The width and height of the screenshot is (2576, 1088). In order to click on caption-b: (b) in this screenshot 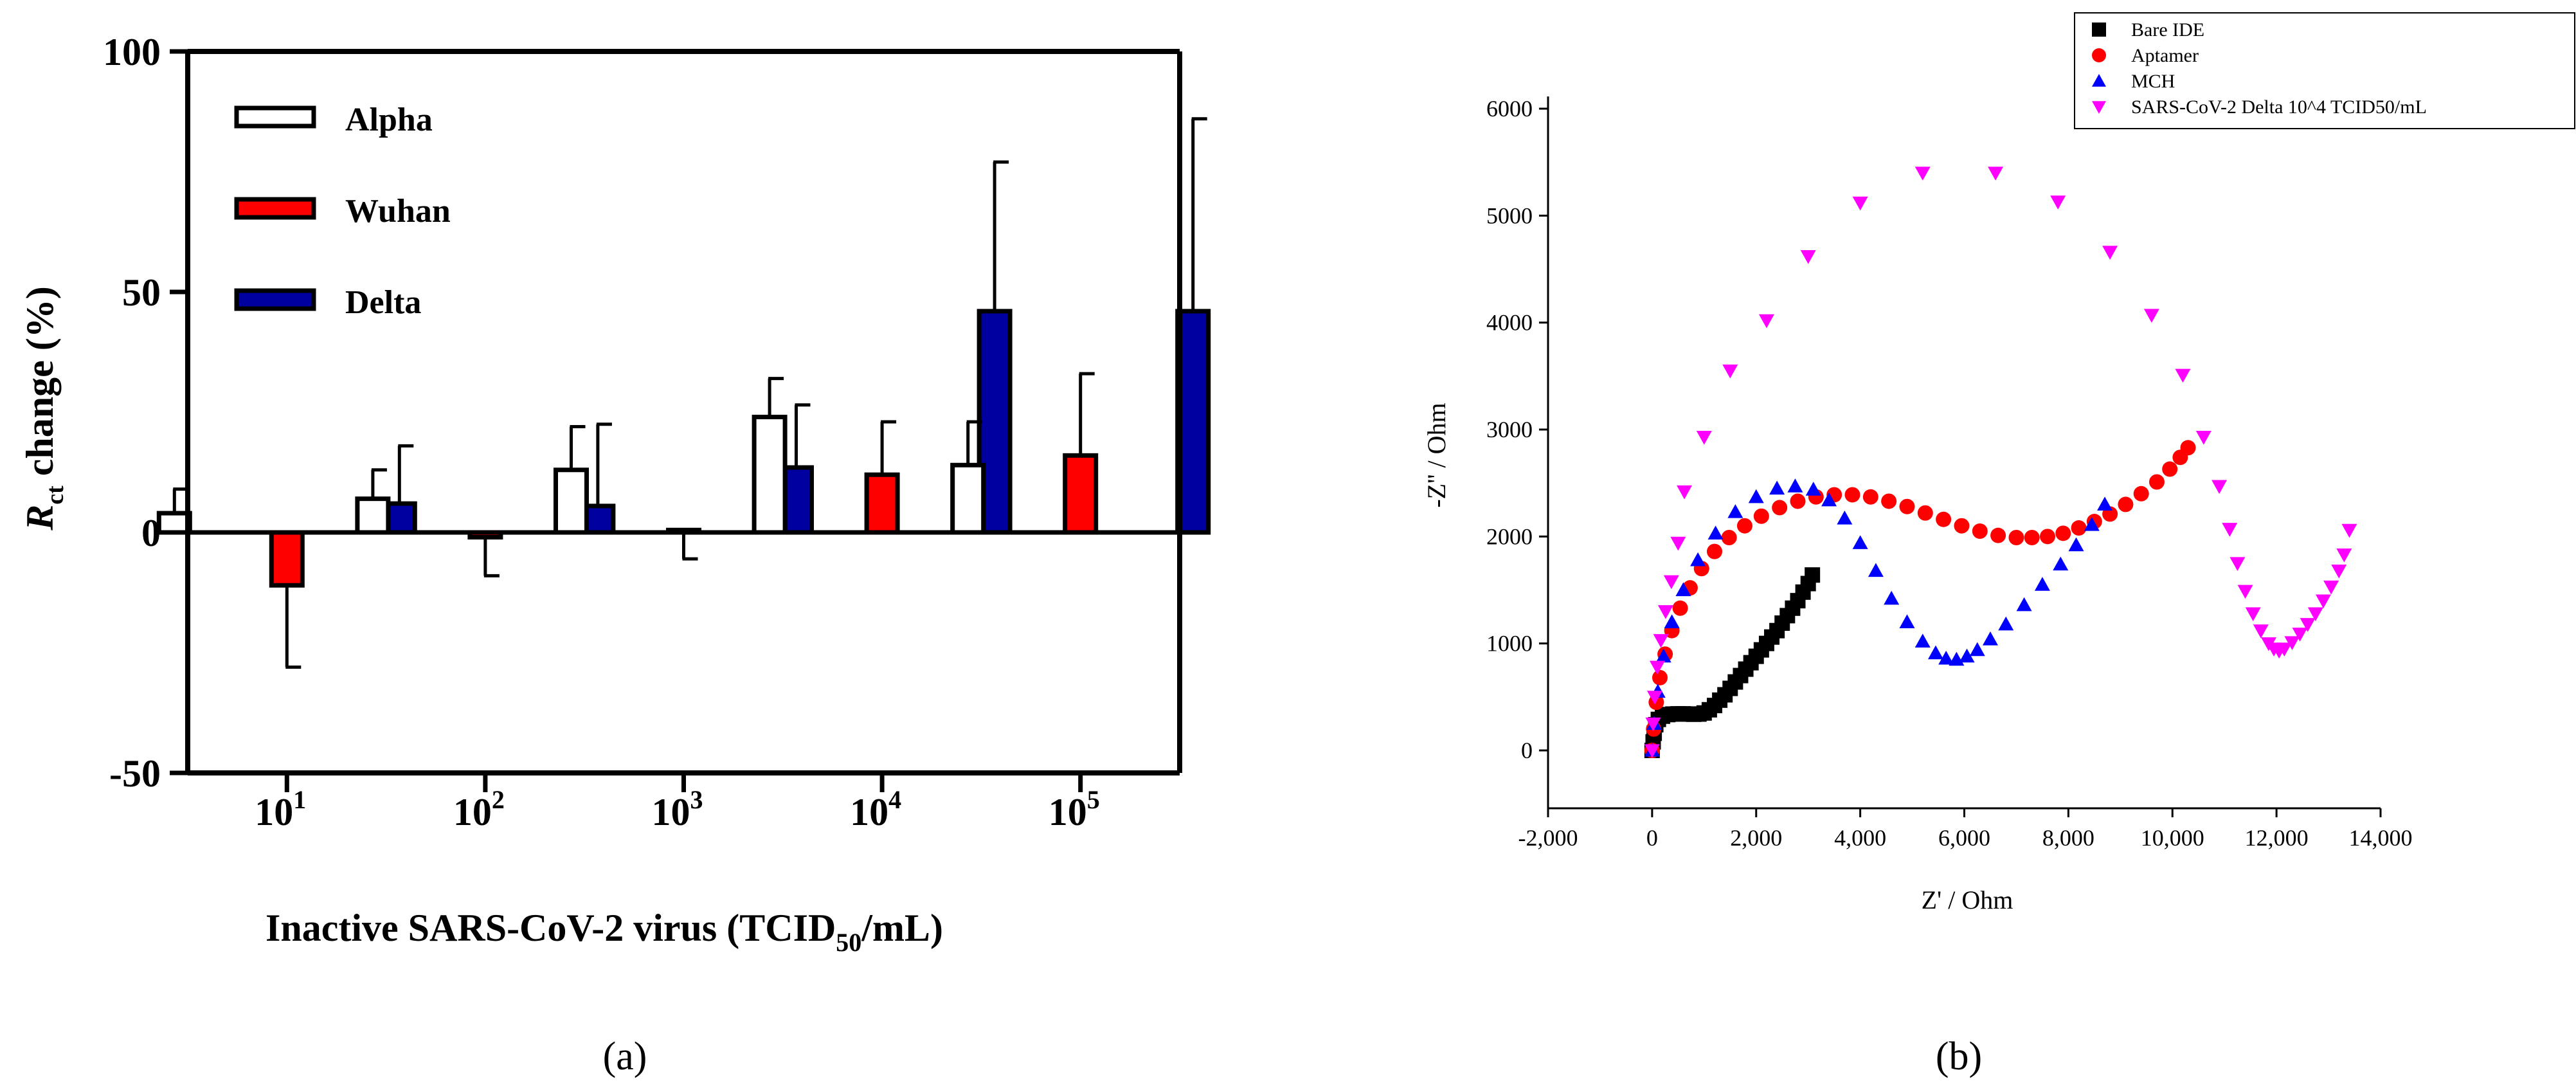, I will do `click(1959, 1056)`.